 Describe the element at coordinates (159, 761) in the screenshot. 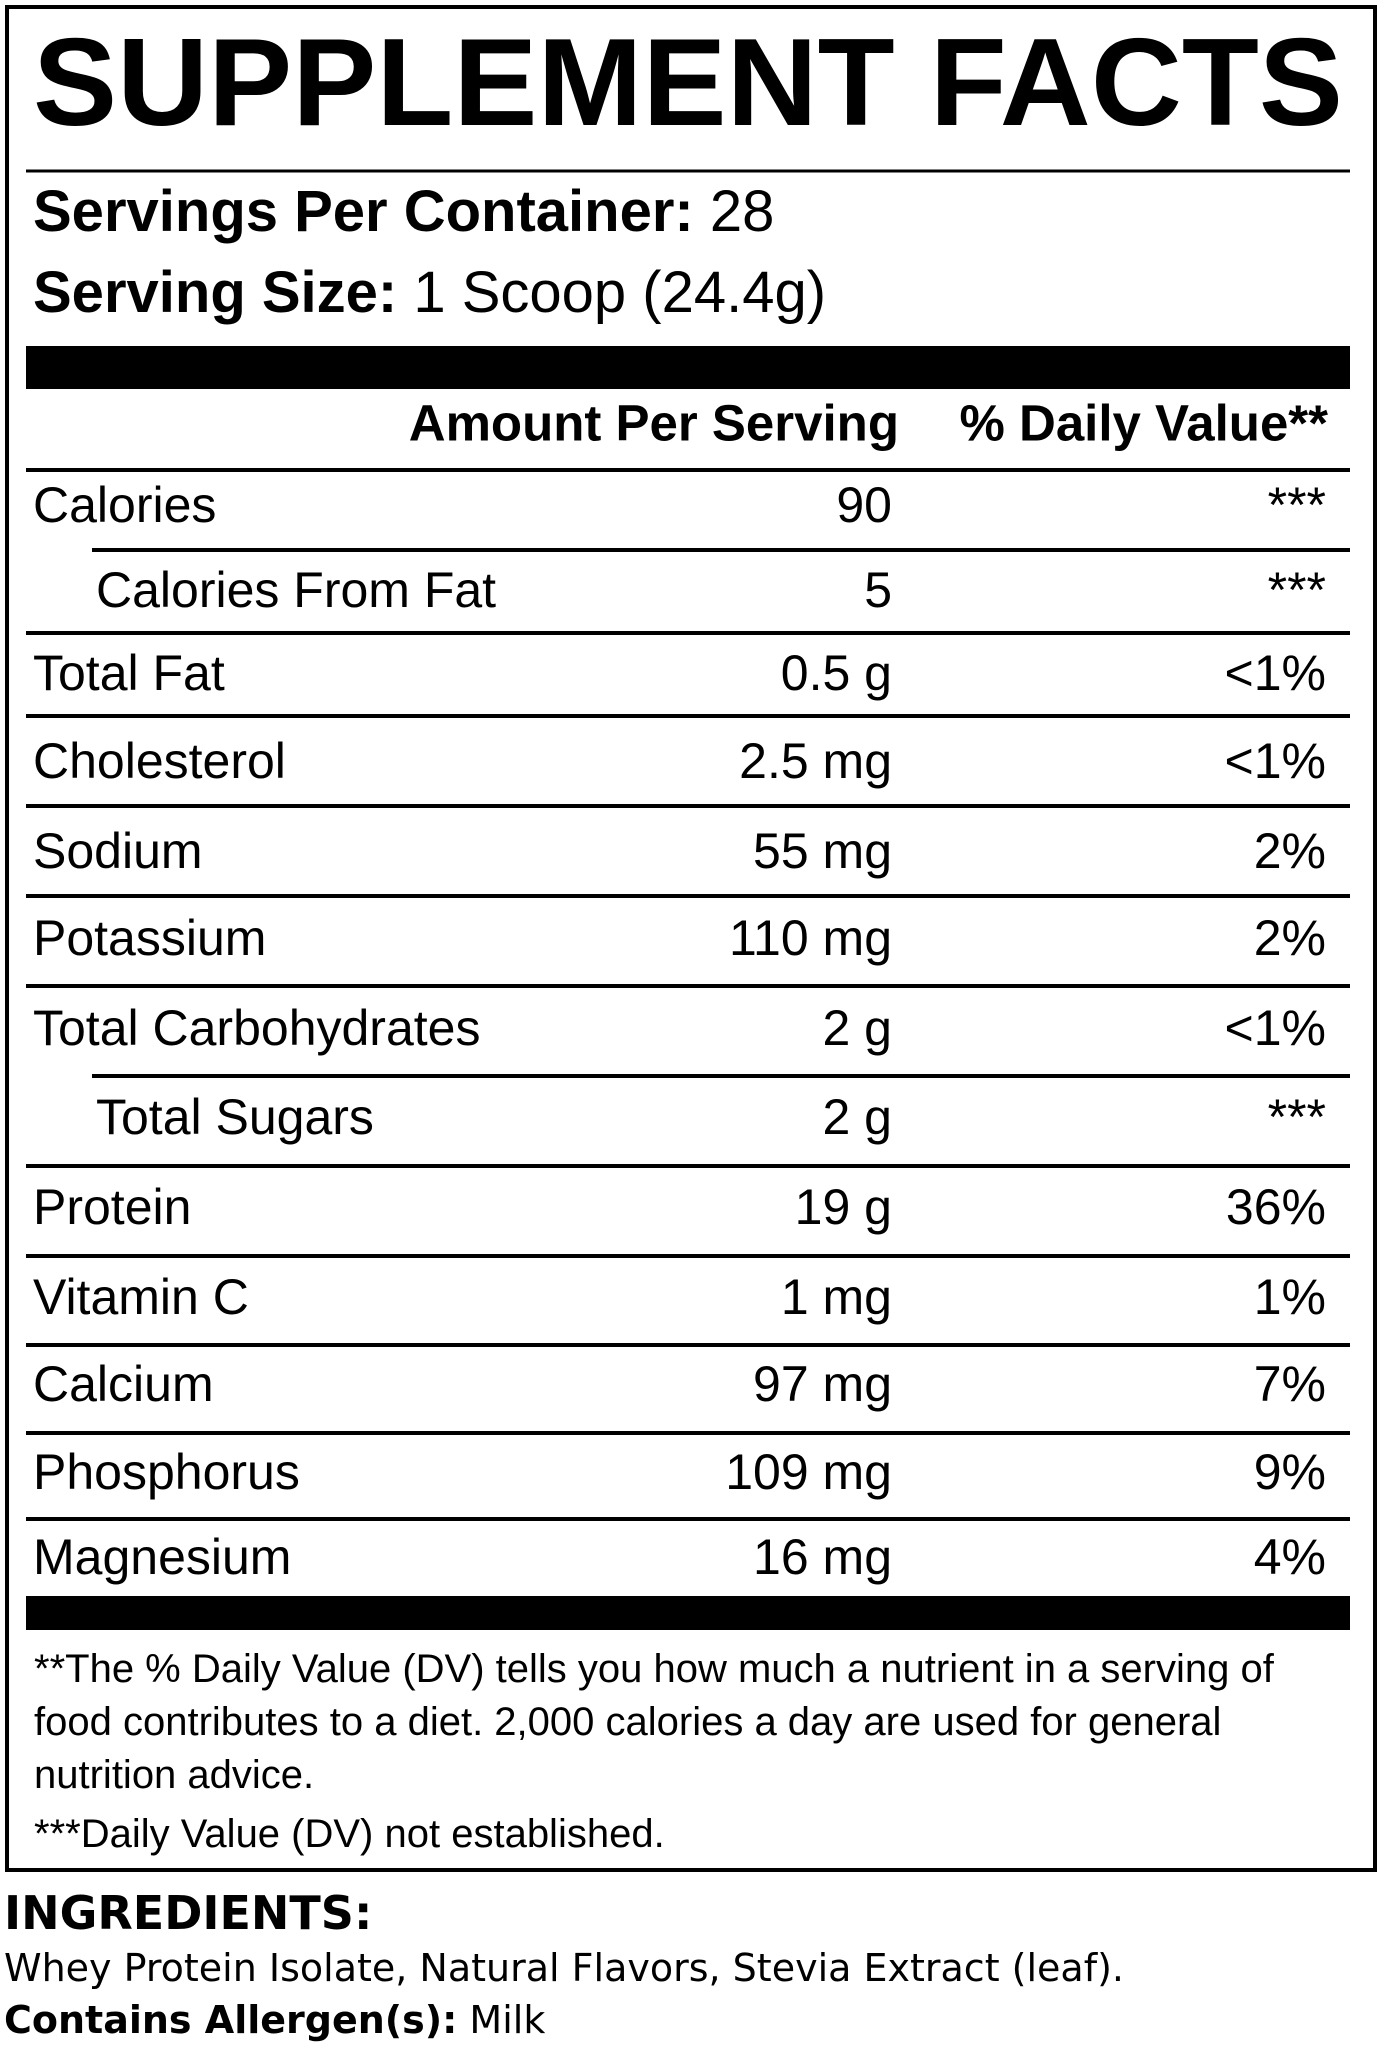

I see `nutrient-name: Cholesterol` at that location.